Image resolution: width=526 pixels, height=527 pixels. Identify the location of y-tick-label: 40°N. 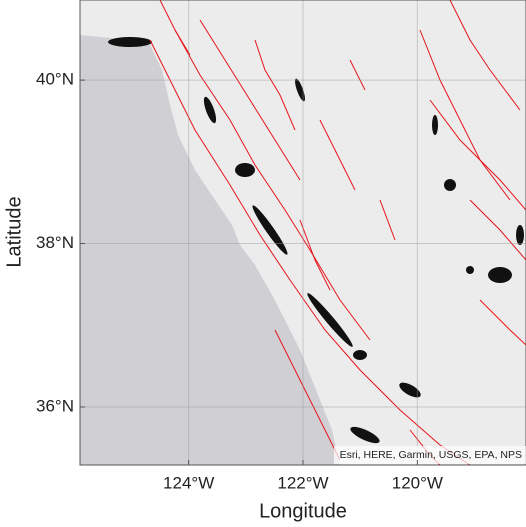
(55, 79).